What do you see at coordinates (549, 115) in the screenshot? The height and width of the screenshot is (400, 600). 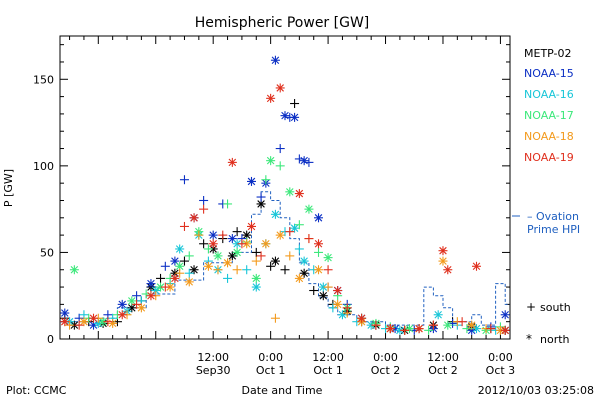 I see `legend-item-noaa-17: NOAA-17` at bounding box center [549, 115].